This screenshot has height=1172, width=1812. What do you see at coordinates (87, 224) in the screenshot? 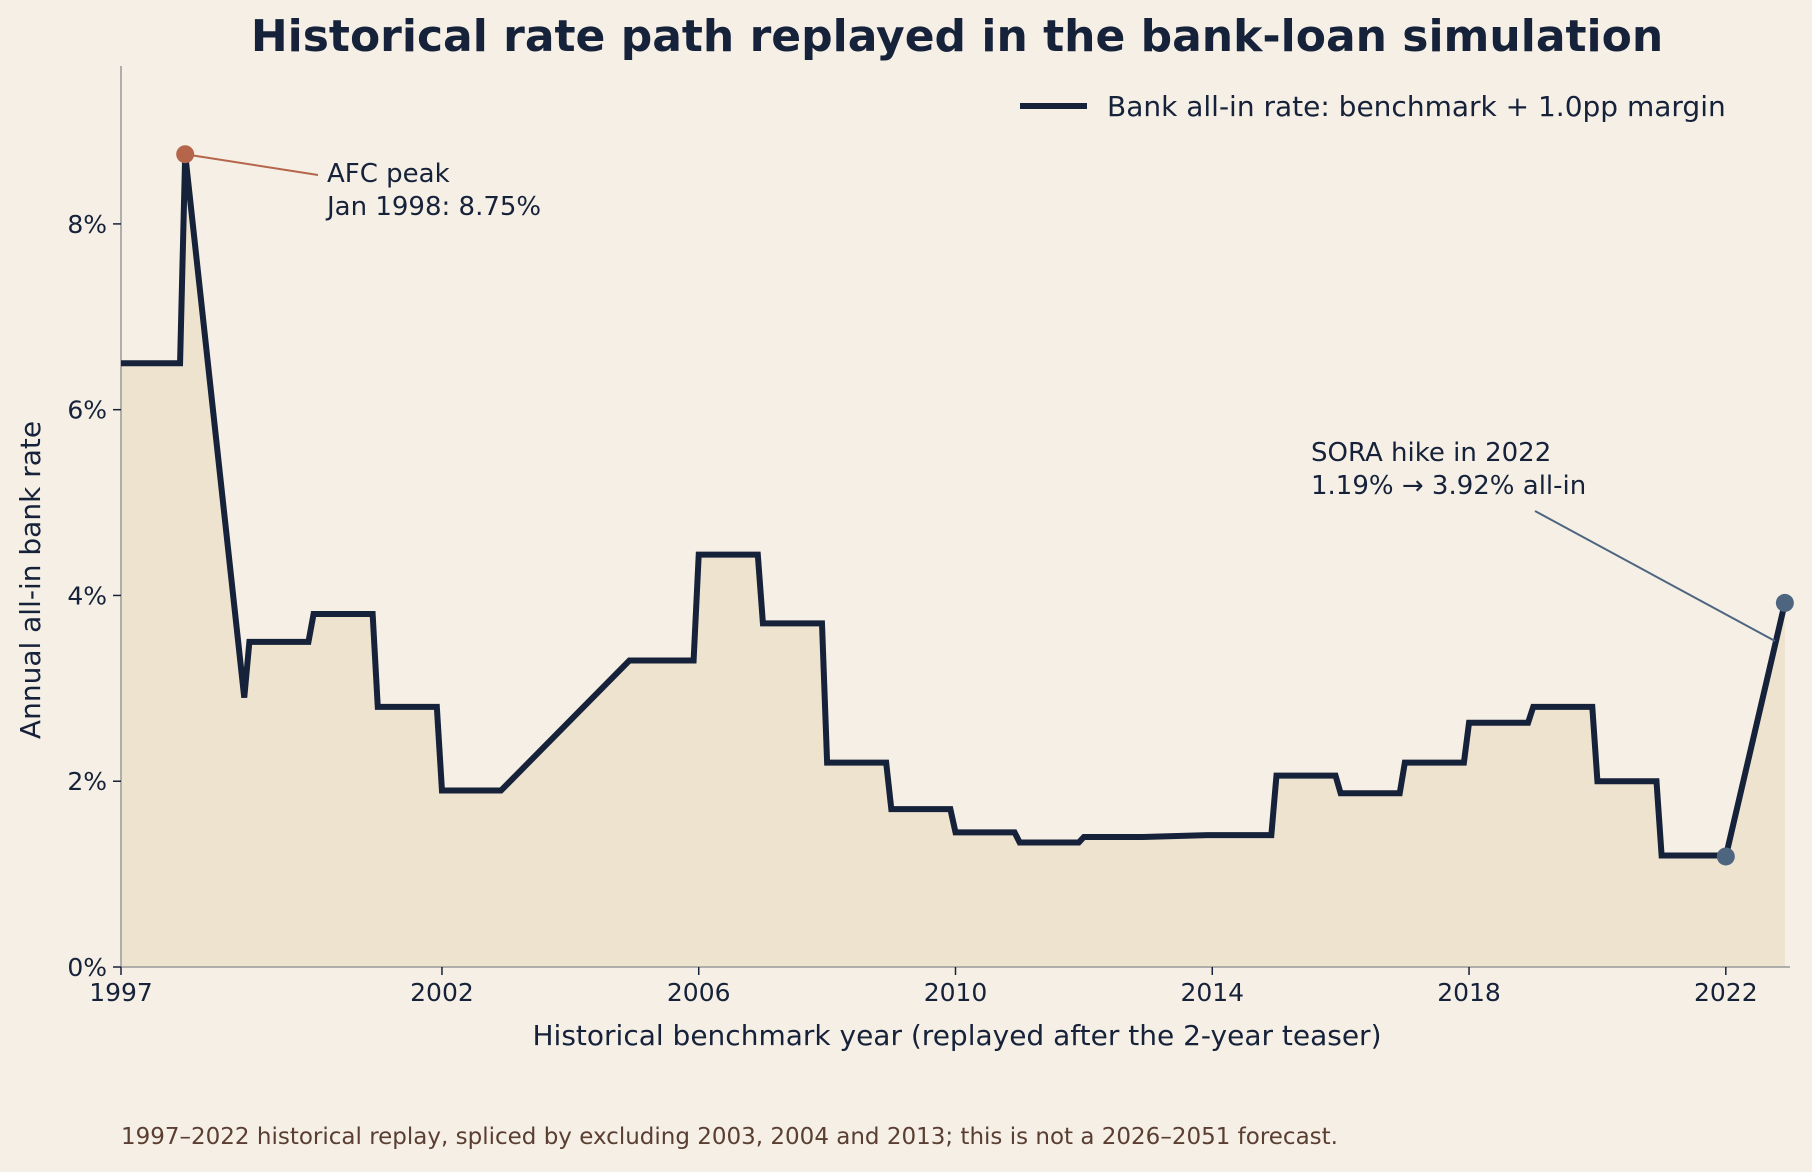
I see `y-tick-label: 8%` at bounding box center [87, 224].